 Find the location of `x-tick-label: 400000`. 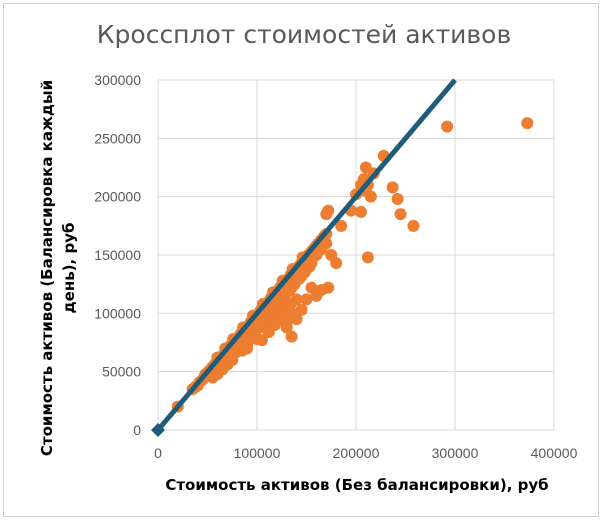

x-tick-label: 400000 is located at coordinates (554, 453).